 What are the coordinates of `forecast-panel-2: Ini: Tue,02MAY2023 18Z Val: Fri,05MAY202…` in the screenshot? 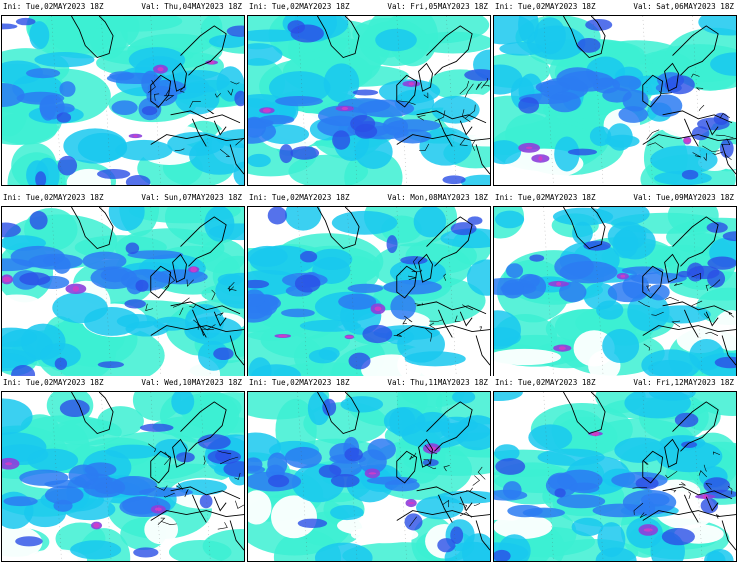 It's located at (369, 93).